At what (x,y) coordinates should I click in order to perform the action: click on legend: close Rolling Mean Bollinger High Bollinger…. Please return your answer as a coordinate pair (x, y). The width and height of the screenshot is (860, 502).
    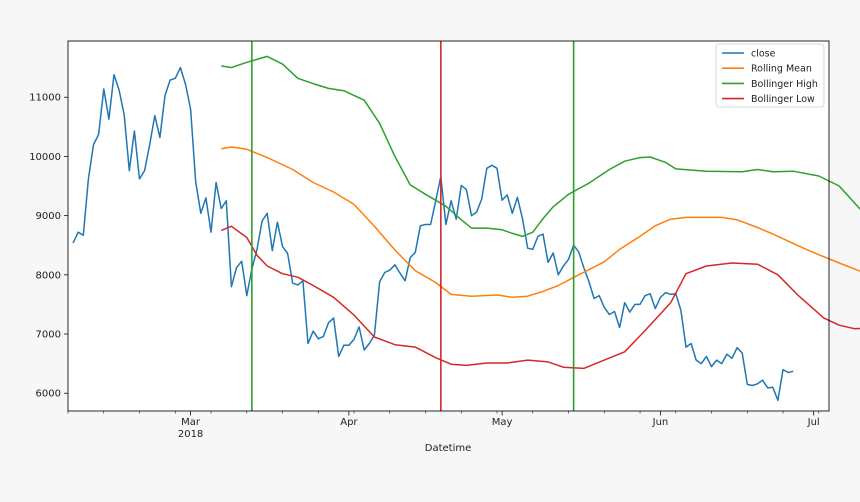
    Looking at the image, I should click on (770, 75).